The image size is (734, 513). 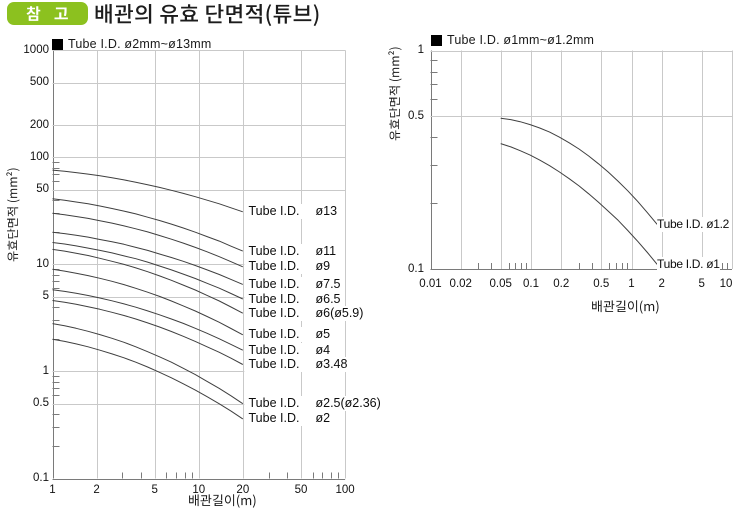 What do you see at coordinates (45, 296) in the screenshot?
I see `y-tick-label: 5` at bounding box center [45, 296].